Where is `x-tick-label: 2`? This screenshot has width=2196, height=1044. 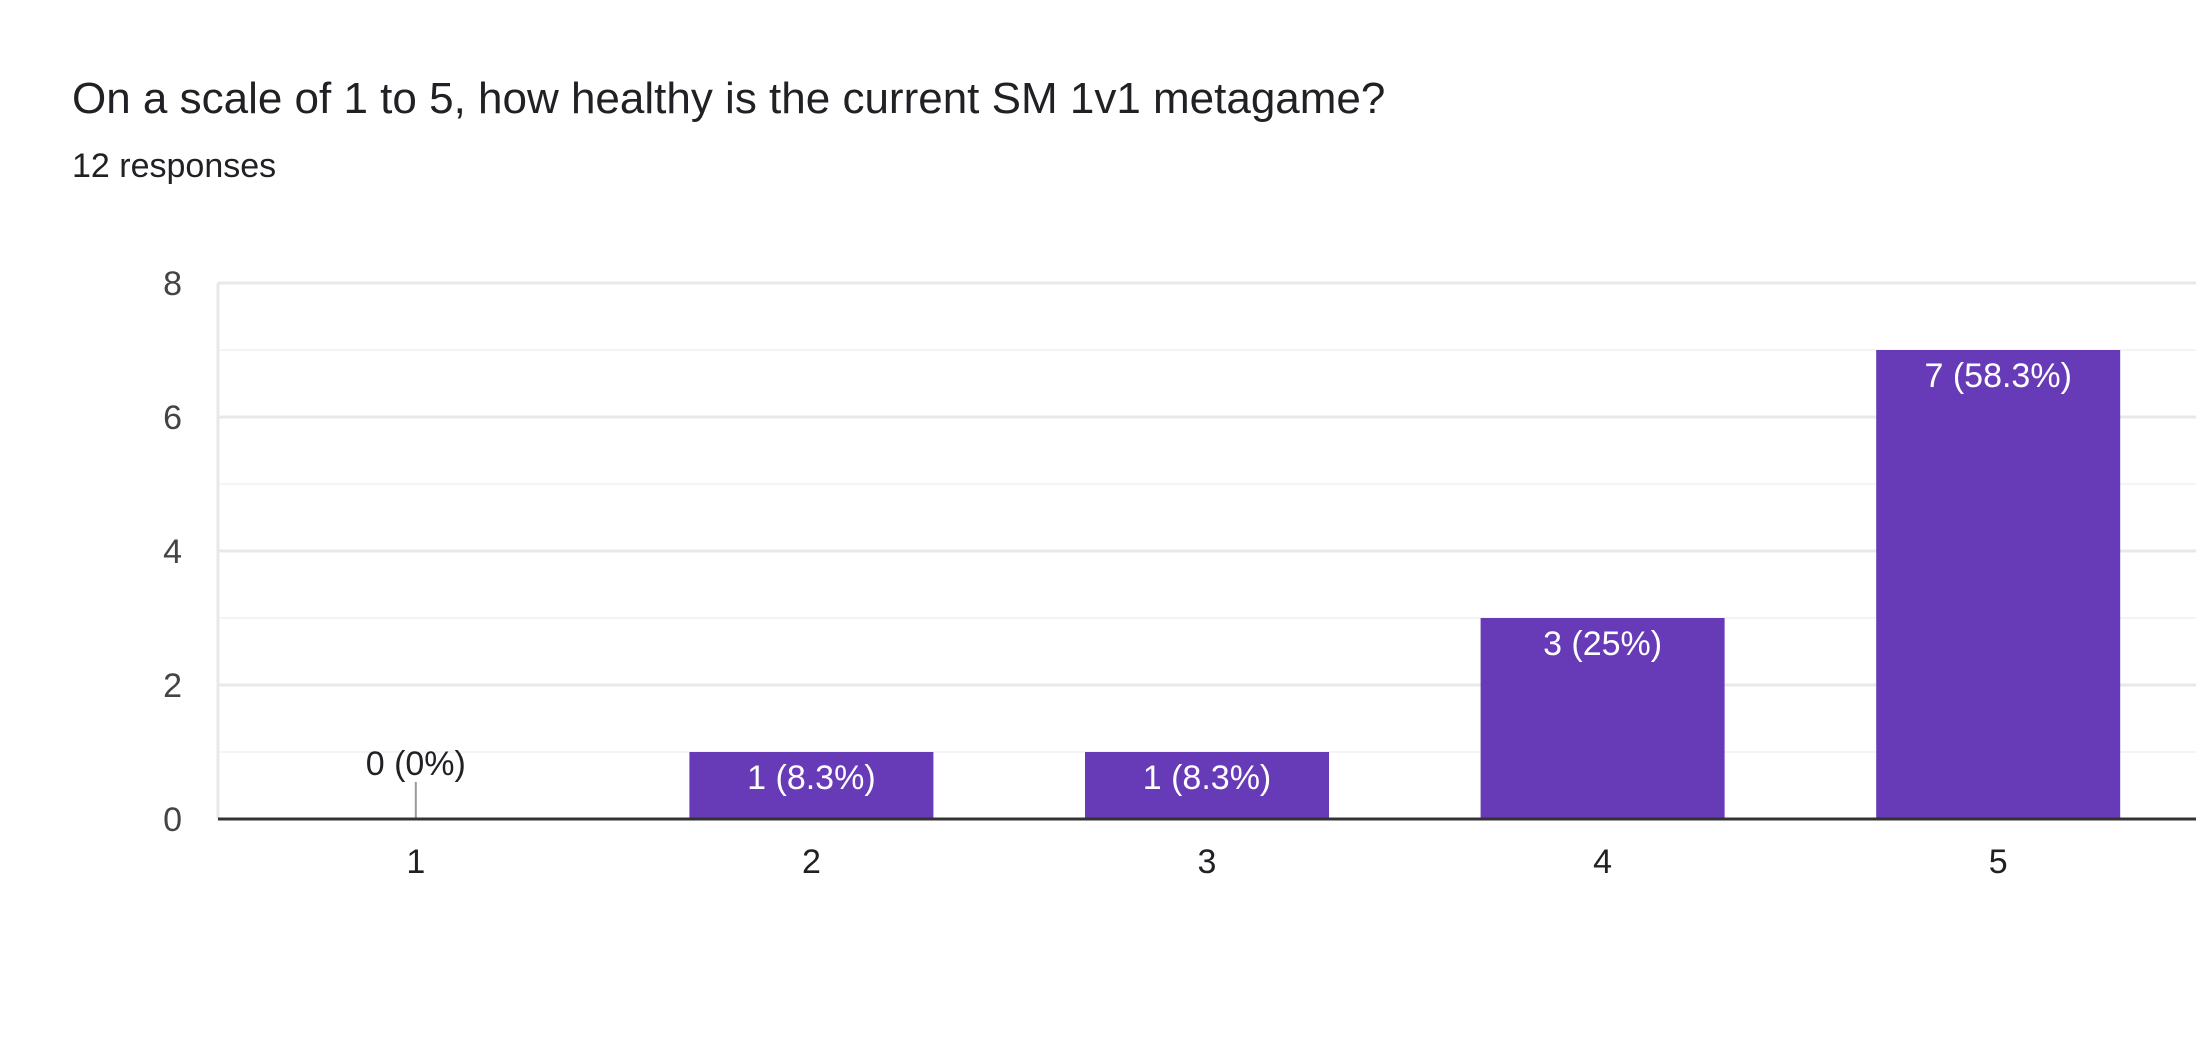 x-tick-label: 2 is located at coordinates (811, 862).